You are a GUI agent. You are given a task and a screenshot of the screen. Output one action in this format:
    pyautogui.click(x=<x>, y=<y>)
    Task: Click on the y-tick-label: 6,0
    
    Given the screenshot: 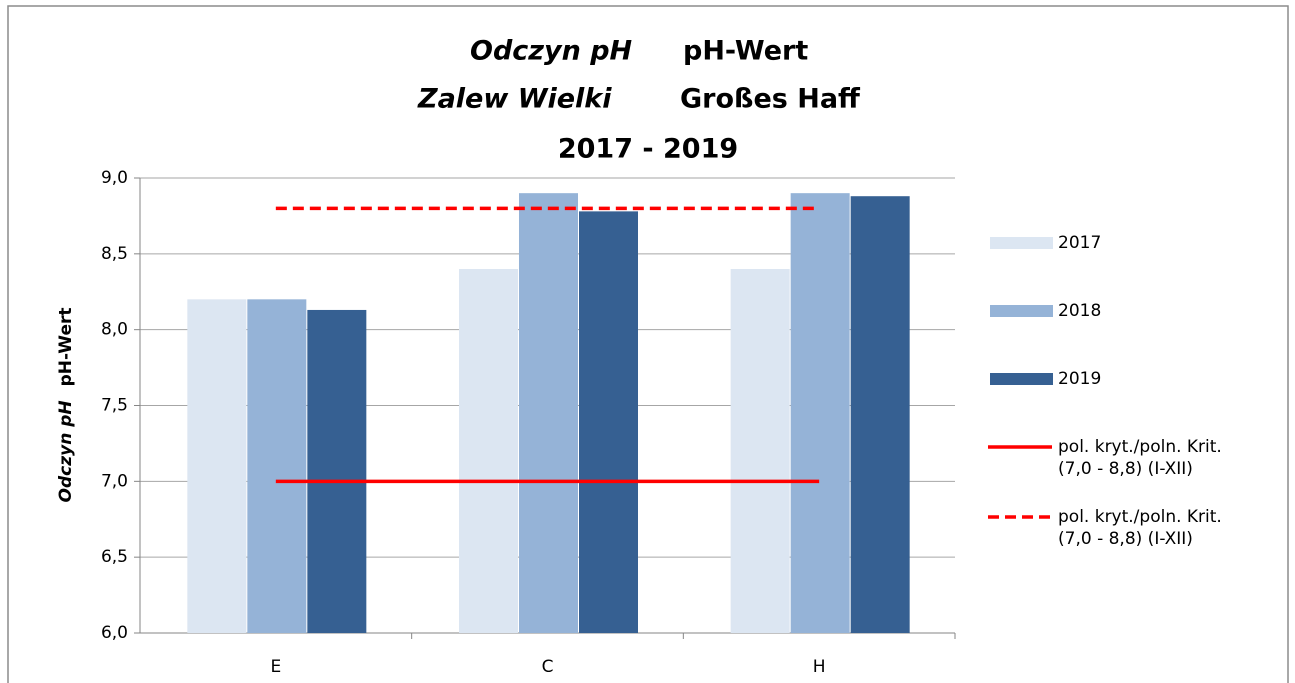 What is the action you would take?
    pyautogui.click(x=114, y=633)
    